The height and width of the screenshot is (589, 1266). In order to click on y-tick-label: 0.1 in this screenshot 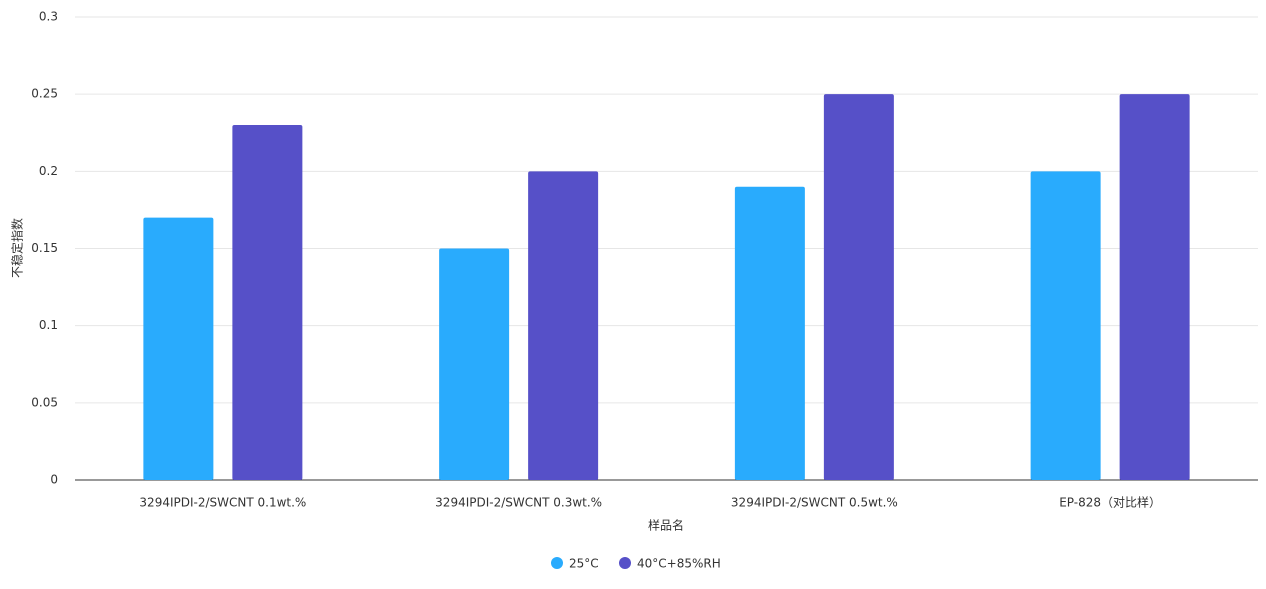, I will do `click(48, 325)`.